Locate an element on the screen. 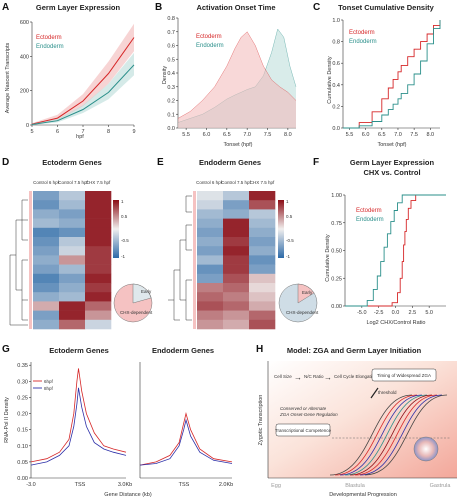 The width and height of the screenshot is (460, 500). panel-c-xtick-label: 7.0 is located at coordinates (398, 135).